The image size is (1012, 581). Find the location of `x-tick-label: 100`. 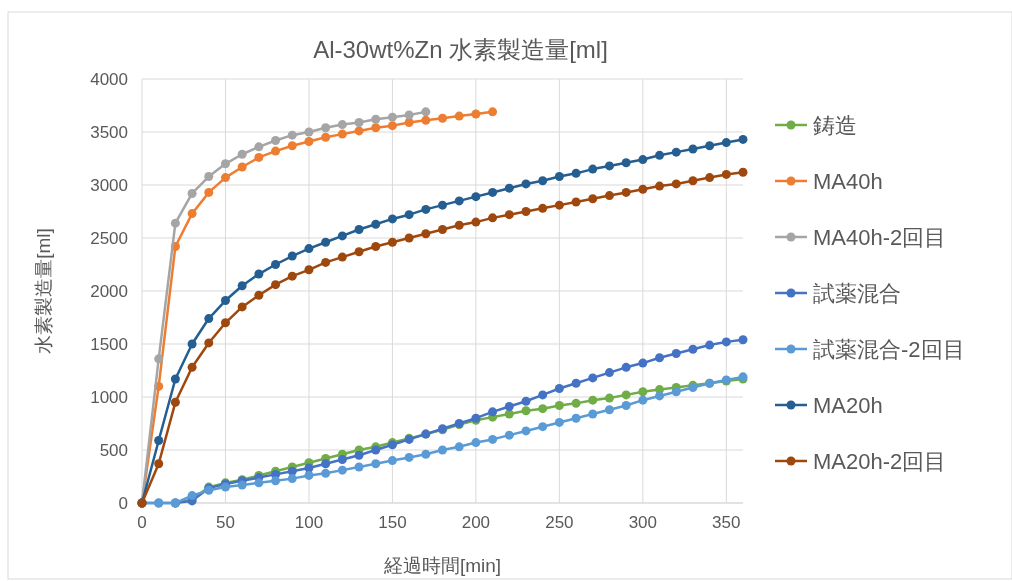

x-tick-label: 100 is located at coordinates (309, 522).